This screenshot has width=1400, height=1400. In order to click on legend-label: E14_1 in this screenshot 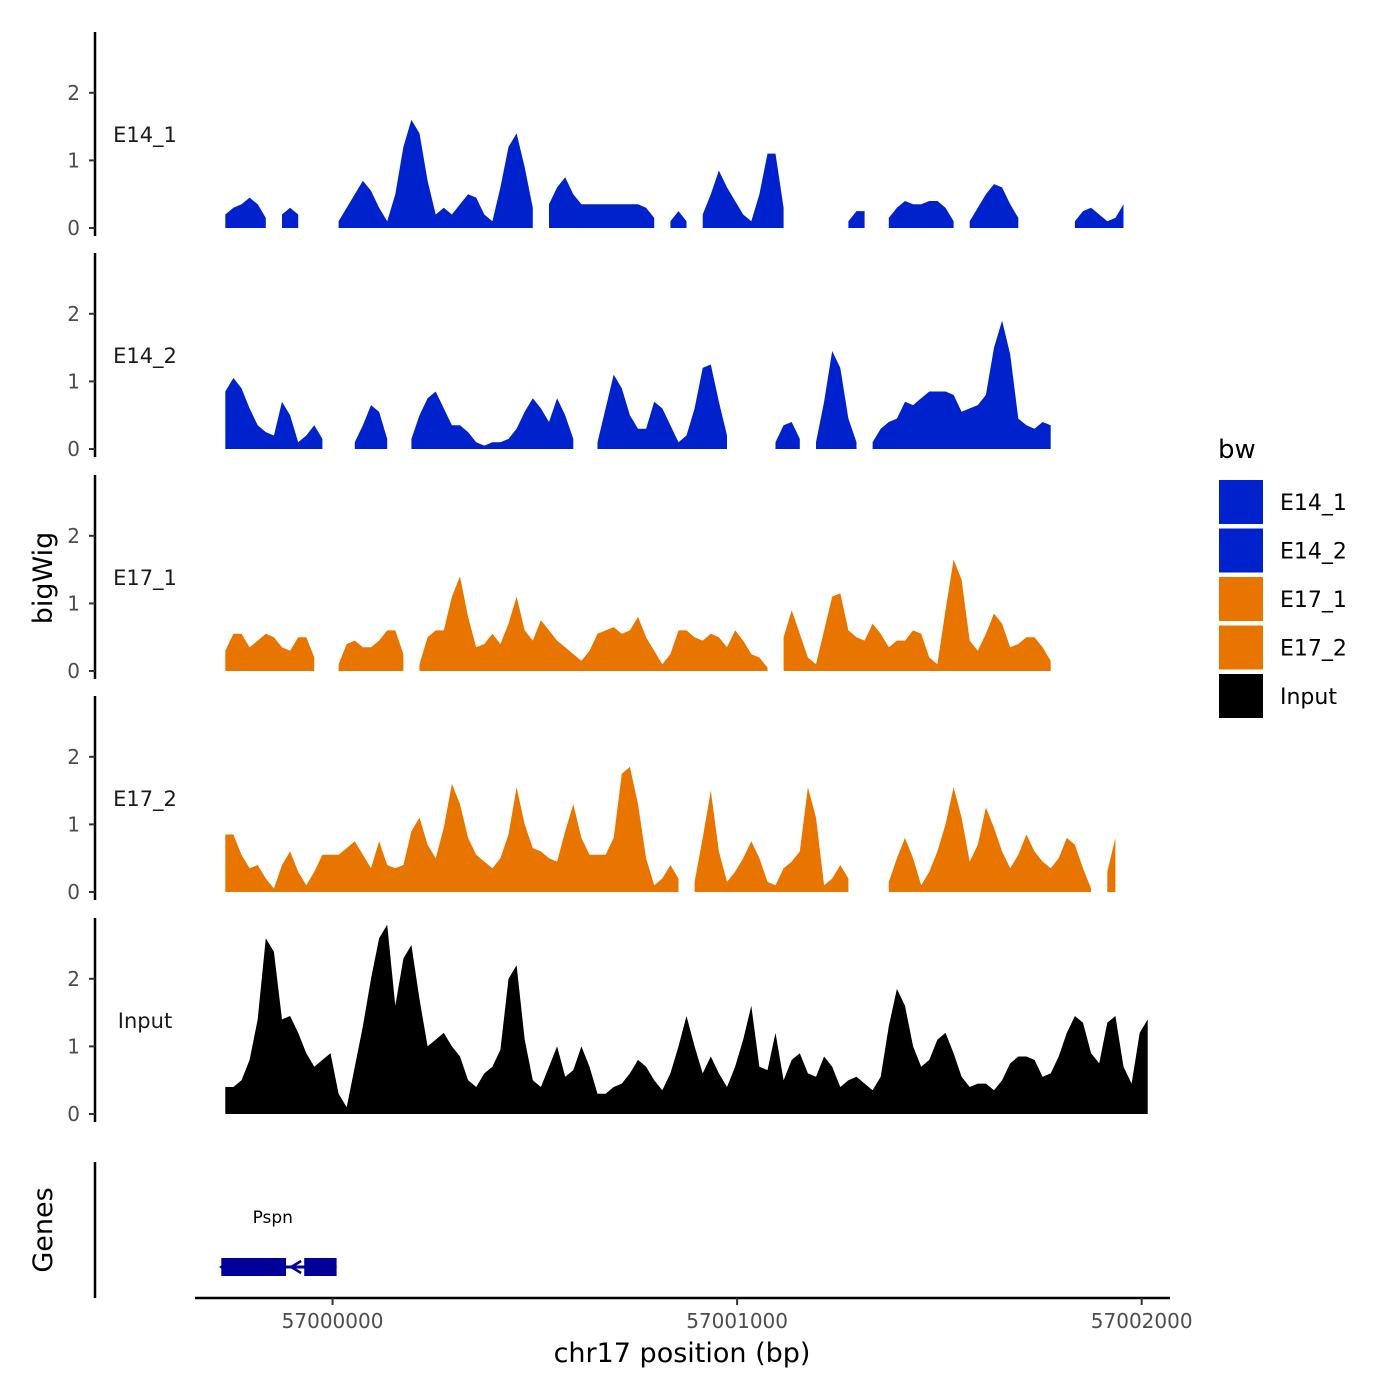, I will do `click(1313, 503)`.